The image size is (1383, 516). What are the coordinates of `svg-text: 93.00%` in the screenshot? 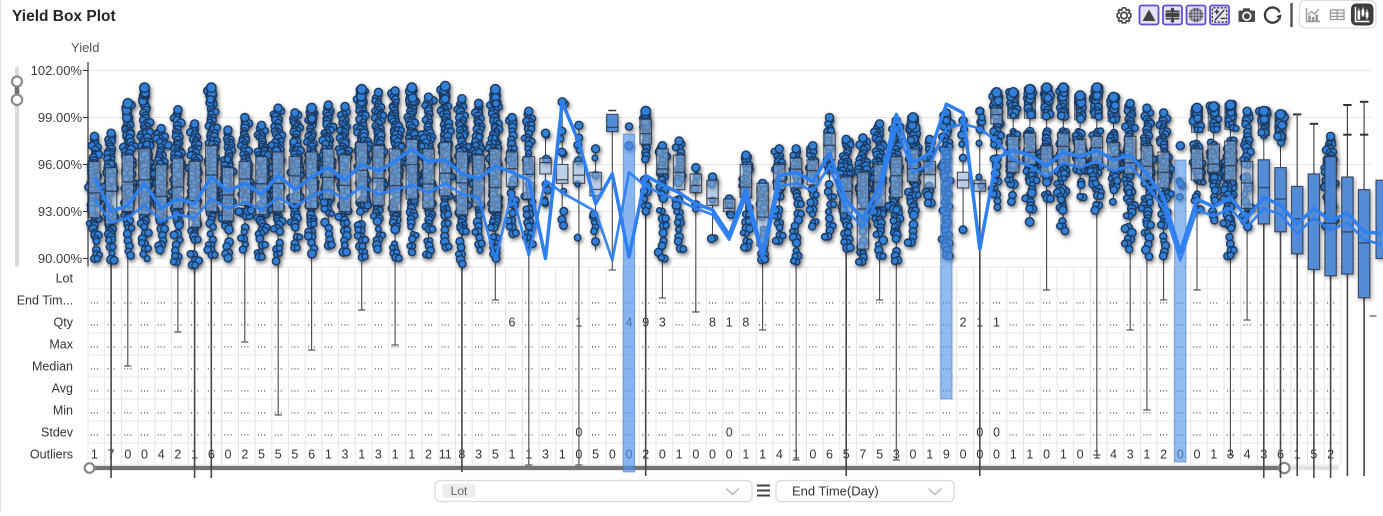 It's located at (60, 211).